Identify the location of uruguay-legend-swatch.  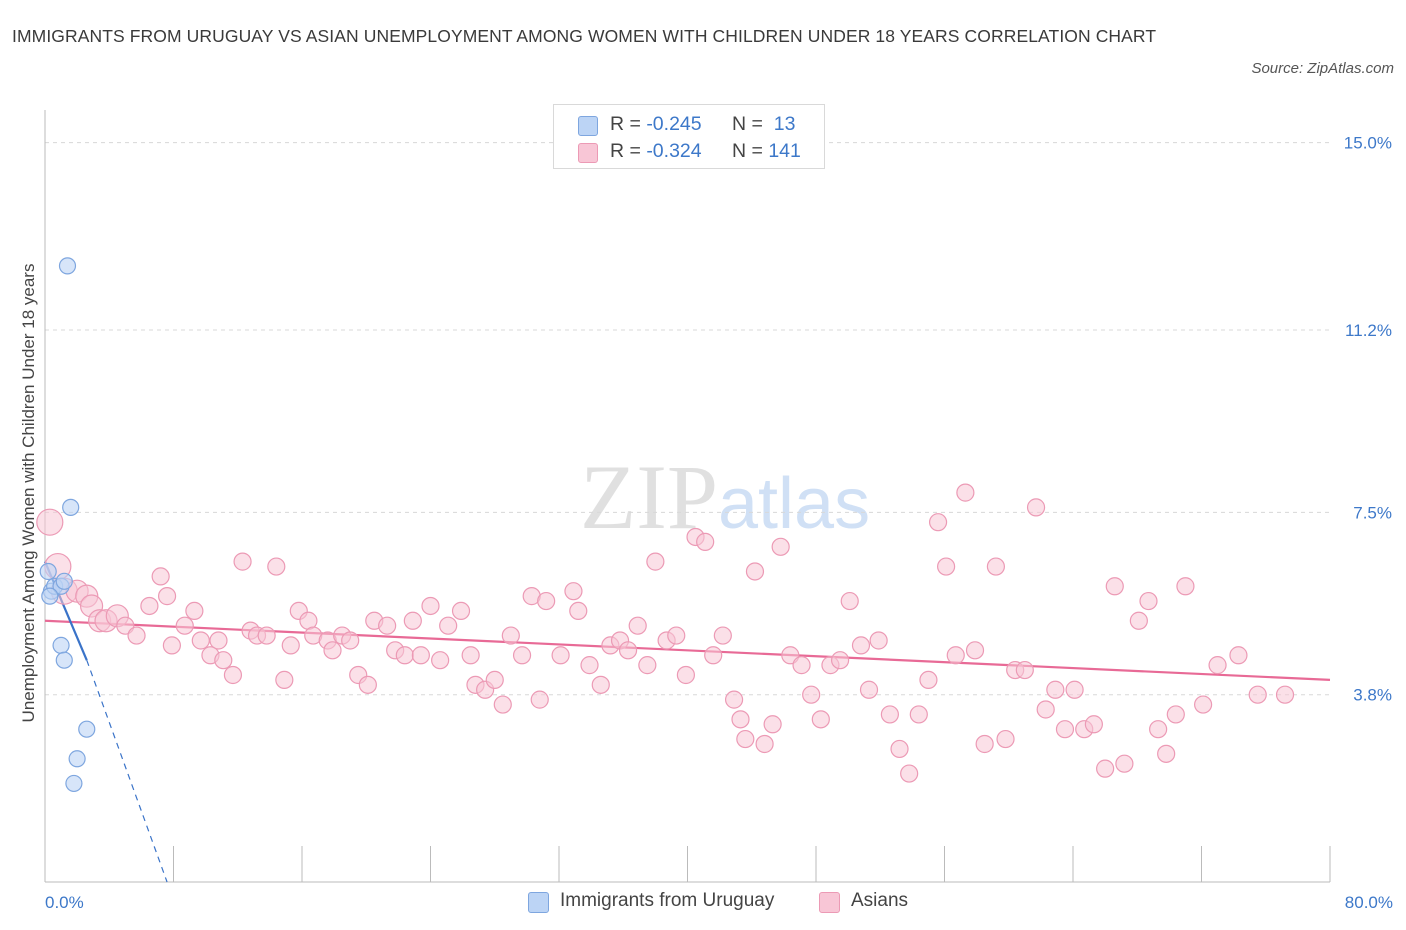
(538, 902).